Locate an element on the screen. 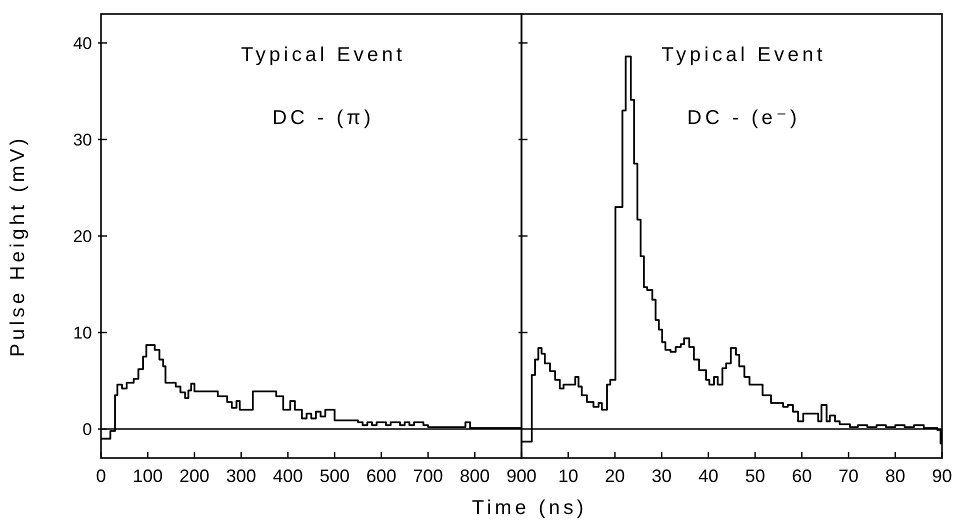  x-tick-label: 400 is located at coordinates (287, 476).